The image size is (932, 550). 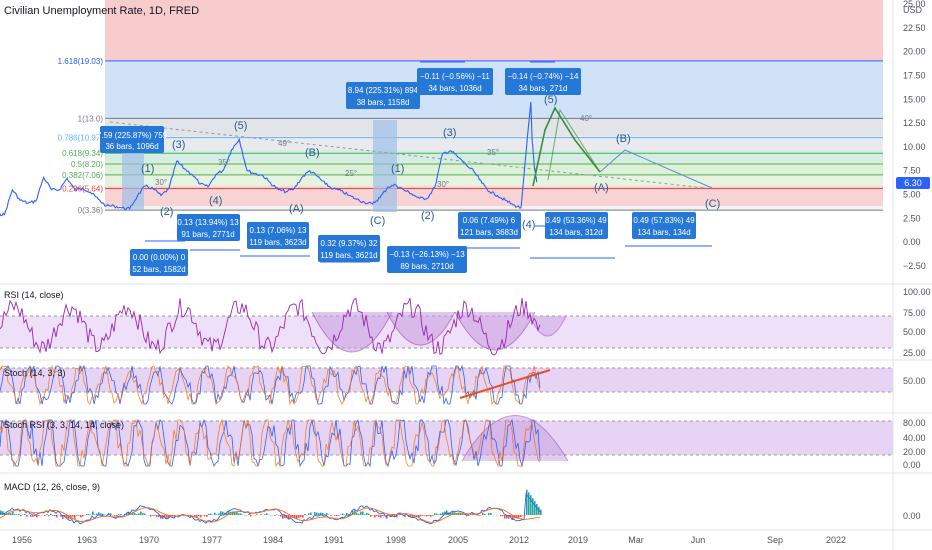 What do you see at coordinates (494, 180) in the screenshot?
I see `fib-zone-green2` at bounding box center [494, 180].